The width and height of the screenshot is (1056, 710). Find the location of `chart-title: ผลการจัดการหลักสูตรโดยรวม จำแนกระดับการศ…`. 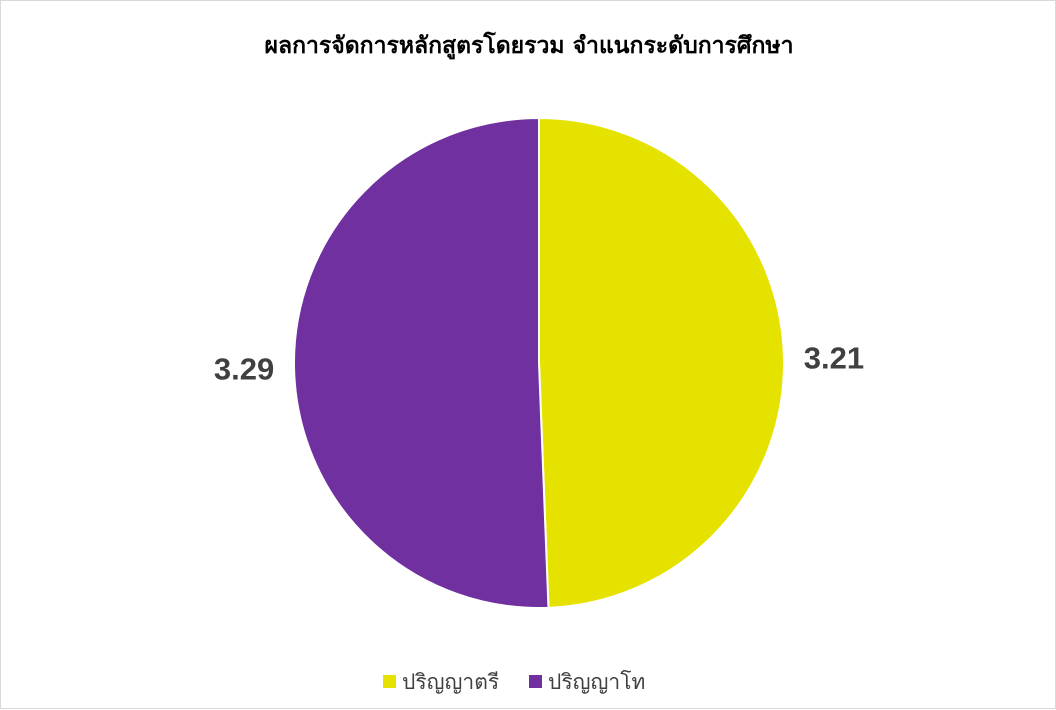

chart-title: ผลการจัดการหลักสูตรโดยรวม จำแนกระดับการศ… is located at coordinates (529, 45).